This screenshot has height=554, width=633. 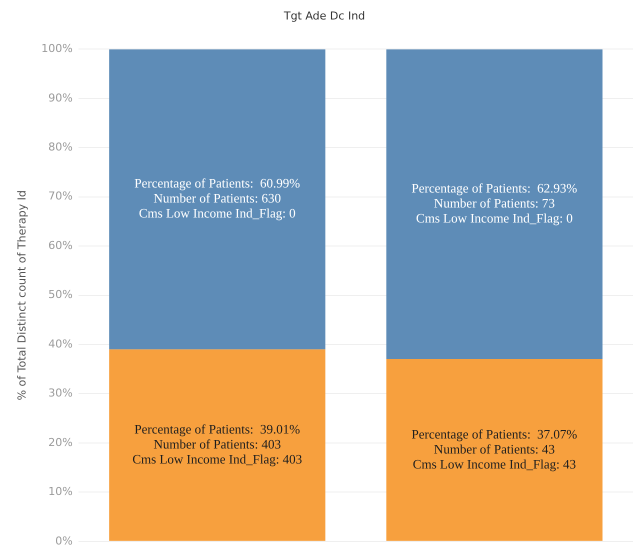 I want to click on y-tick-label: 70%, so click(x=60, y=196).